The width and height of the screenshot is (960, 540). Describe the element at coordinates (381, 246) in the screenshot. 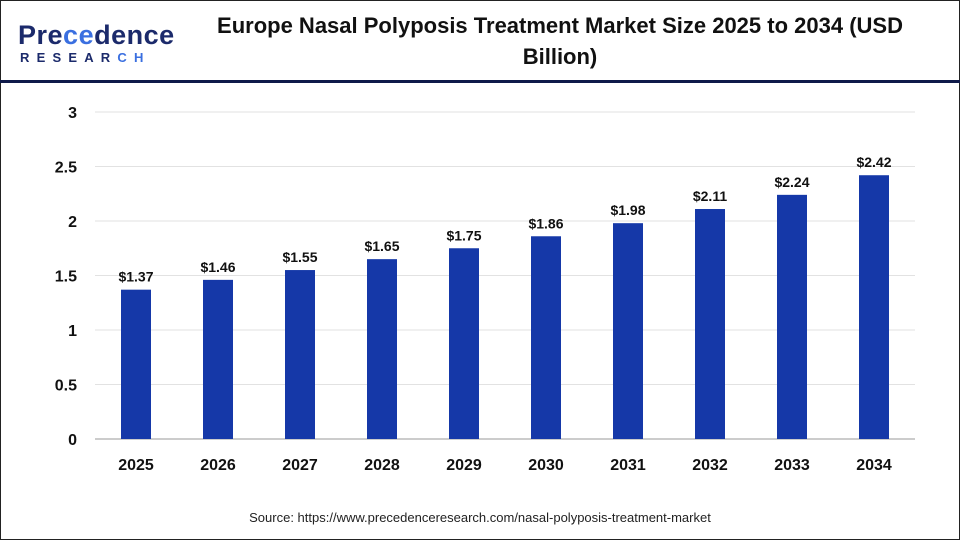

I see `data-label-2028: $1.65` at that location.